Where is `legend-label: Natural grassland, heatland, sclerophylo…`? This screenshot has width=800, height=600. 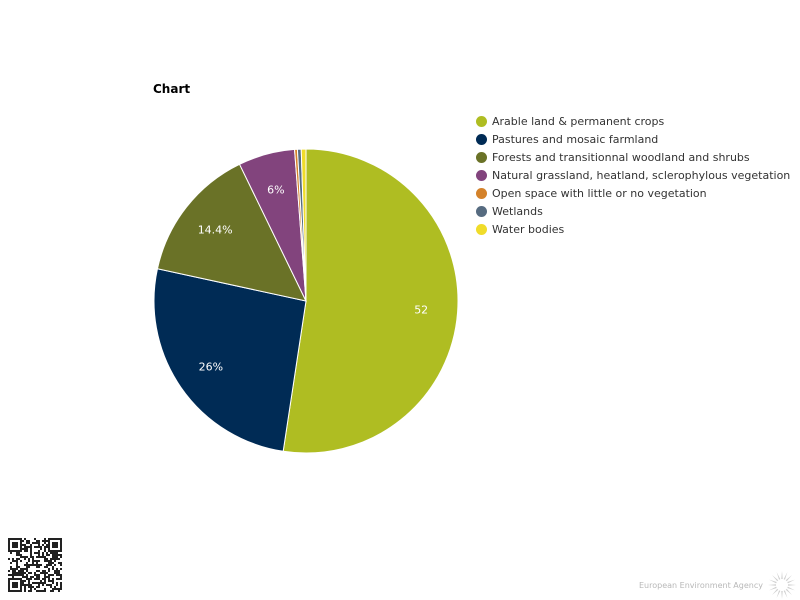
legend-label: Natural grassland, heatland, sclerophylo… is located at coordinates (641, 175).